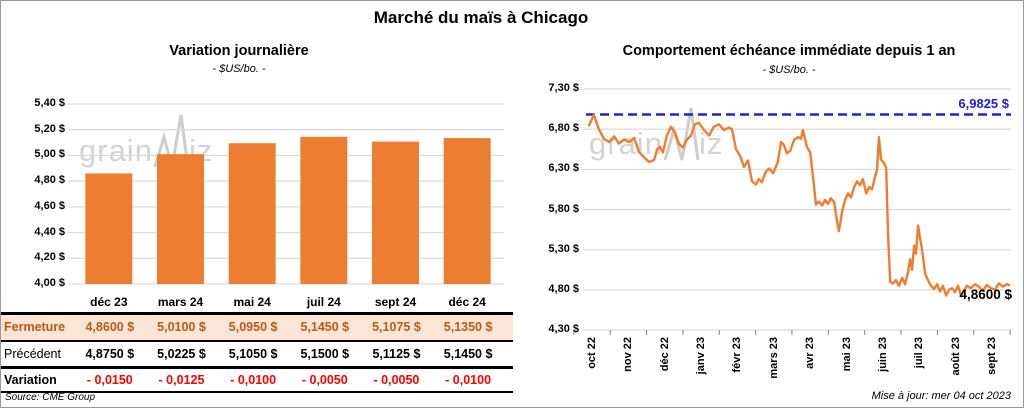 This screenshot has height=408, width=1024. What do you see at coordinates (239, 69) in the screenshot?
I see `bar-chart-subtitle: - $US/bo. -` at bounding box center [239, 69].